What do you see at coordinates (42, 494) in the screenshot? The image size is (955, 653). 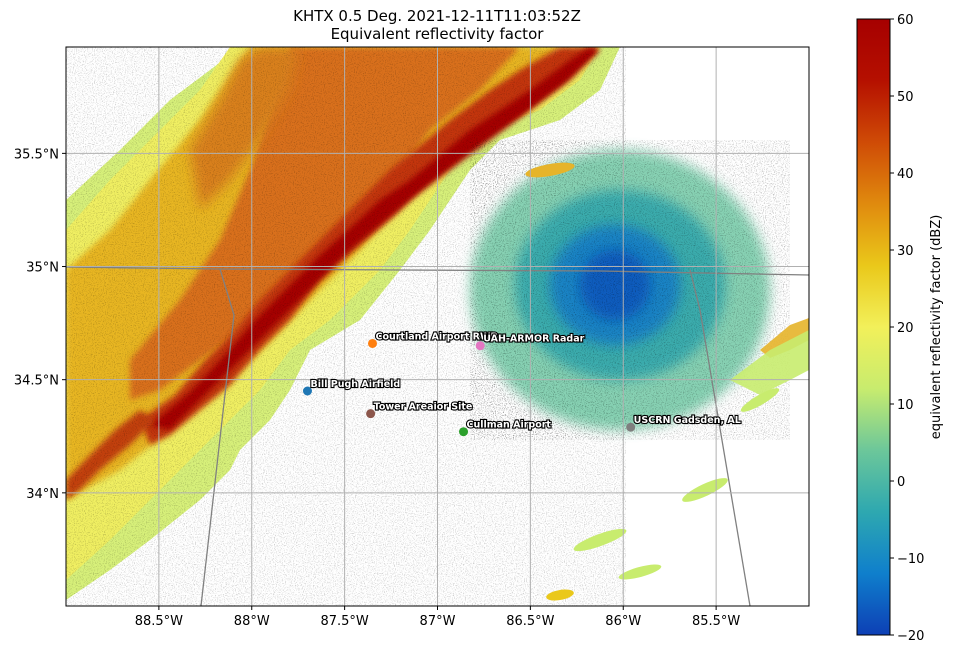 I see `y-tick-label-0: 34°N` at bounding box center [42, 494].